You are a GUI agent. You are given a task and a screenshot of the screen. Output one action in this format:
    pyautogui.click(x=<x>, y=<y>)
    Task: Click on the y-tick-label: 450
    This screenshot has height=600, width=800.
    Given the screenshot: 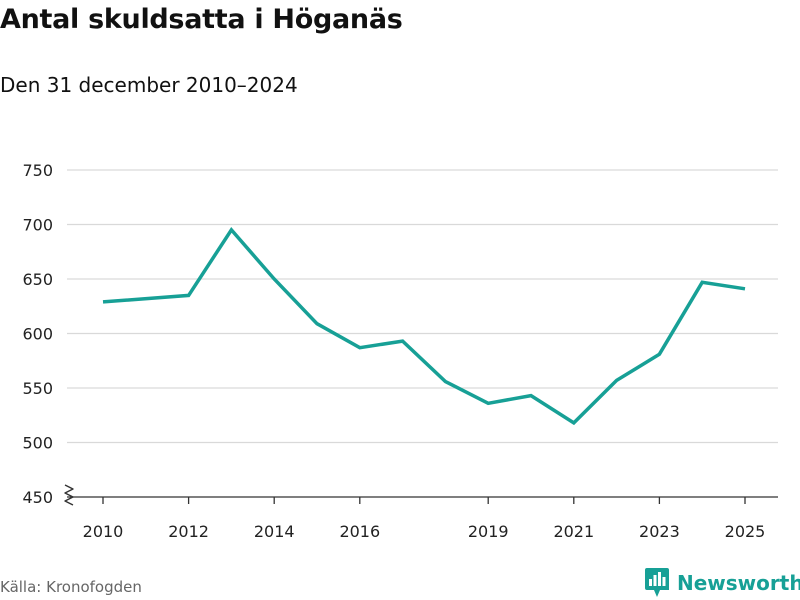 What is the action you would take?
    pyautogui.click(x=37, y=497)
    